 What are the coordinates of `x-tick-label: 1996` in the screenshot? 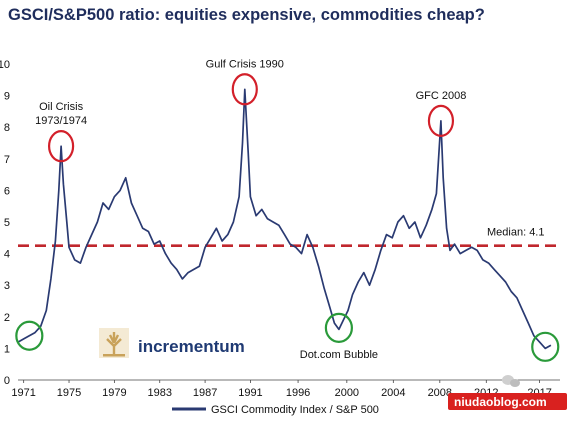 It's located at (298, 393).